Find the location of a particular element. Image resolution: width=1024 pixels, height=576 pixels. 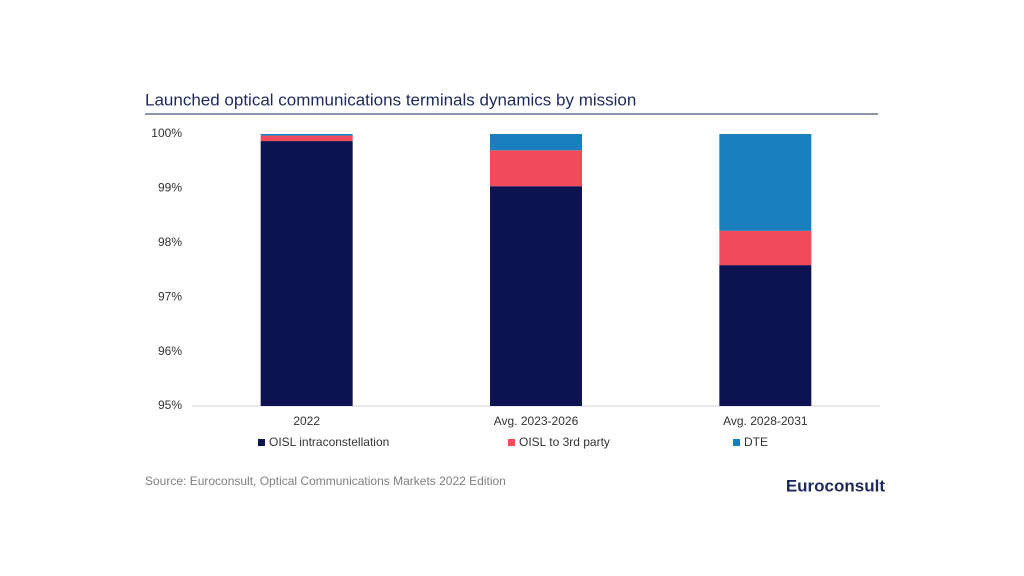

x-tick-label: Avg. 2028-2031 is located at coordinates (765, 421).